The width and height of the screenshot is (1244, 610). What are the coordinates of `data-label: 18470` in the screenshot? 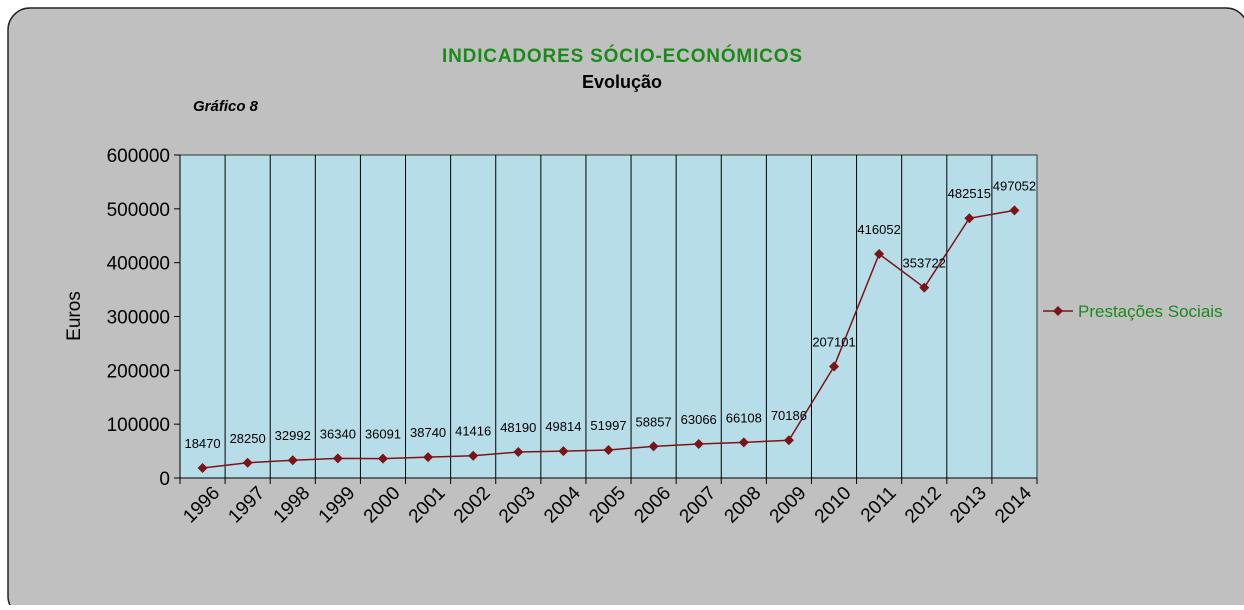 It's located at (202, 443).